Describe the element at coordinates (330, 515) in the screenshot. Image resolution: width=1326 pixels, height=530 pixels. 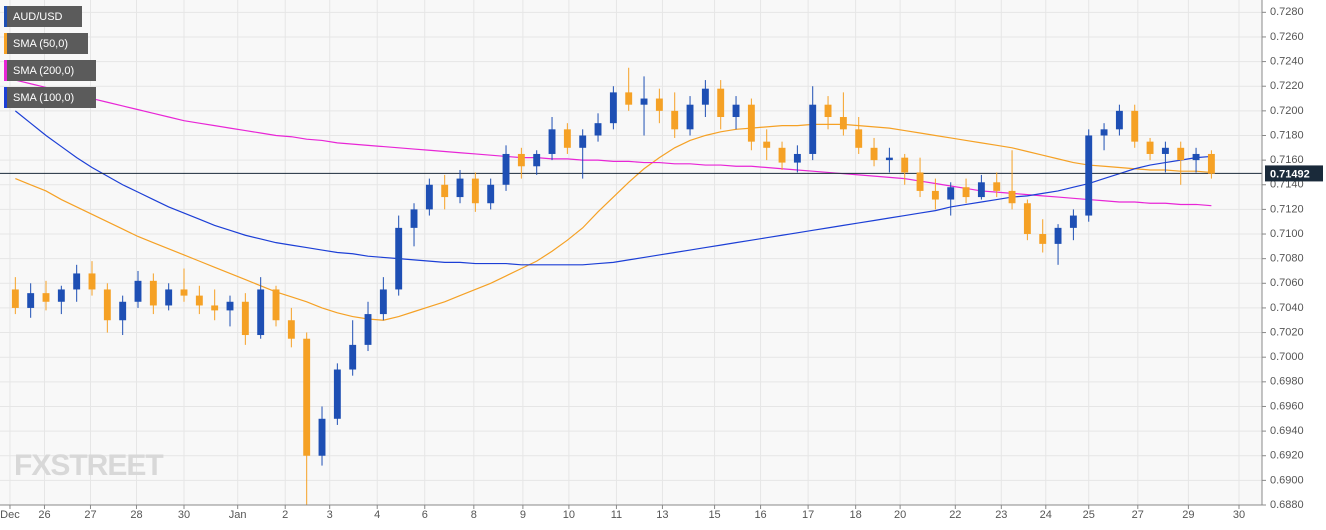
I see `x-tick-label: 3` at that location.